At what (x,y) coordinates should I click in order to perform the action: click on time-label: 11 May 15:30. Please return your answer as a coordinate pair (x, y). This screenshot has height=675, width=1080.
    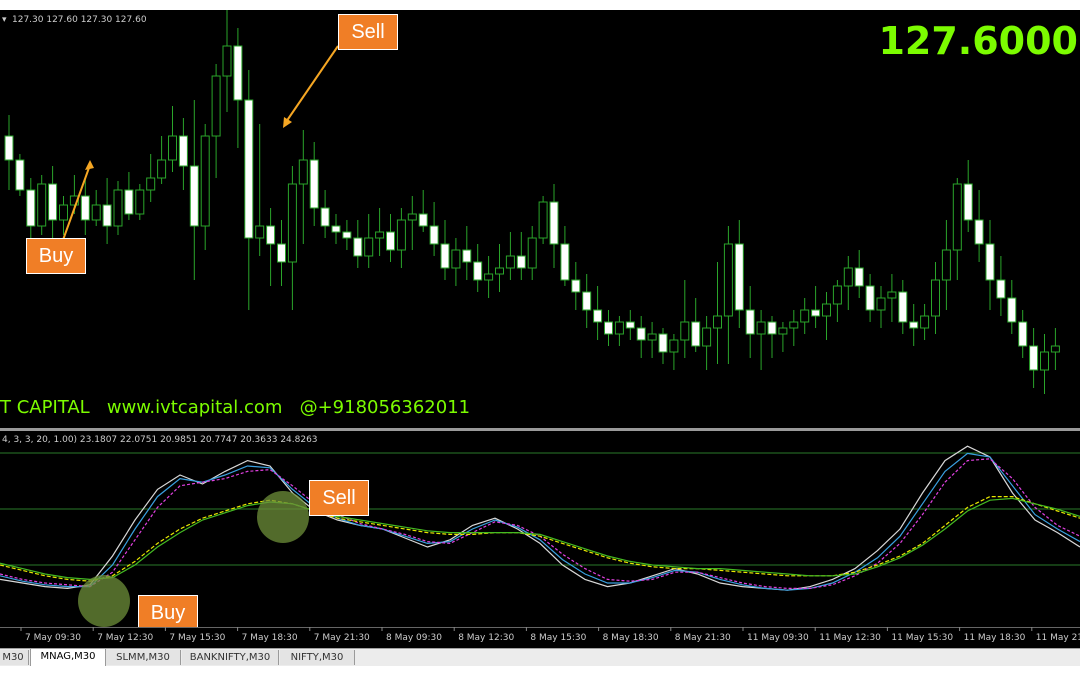
    Looking at the image, I should click on (922, 638).